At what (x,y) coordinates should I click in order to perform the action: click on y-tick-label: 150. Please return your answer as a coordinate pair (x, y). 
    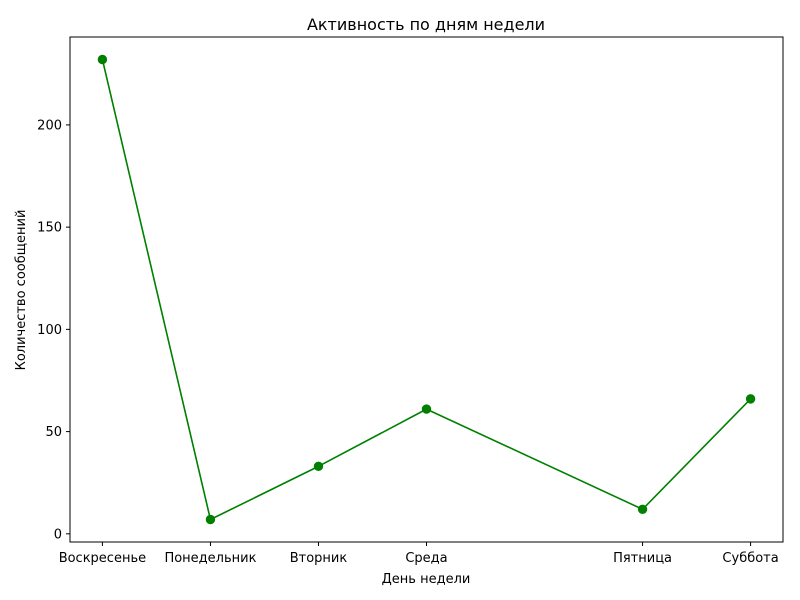
    Looking at the image, I should click on (49, 228).